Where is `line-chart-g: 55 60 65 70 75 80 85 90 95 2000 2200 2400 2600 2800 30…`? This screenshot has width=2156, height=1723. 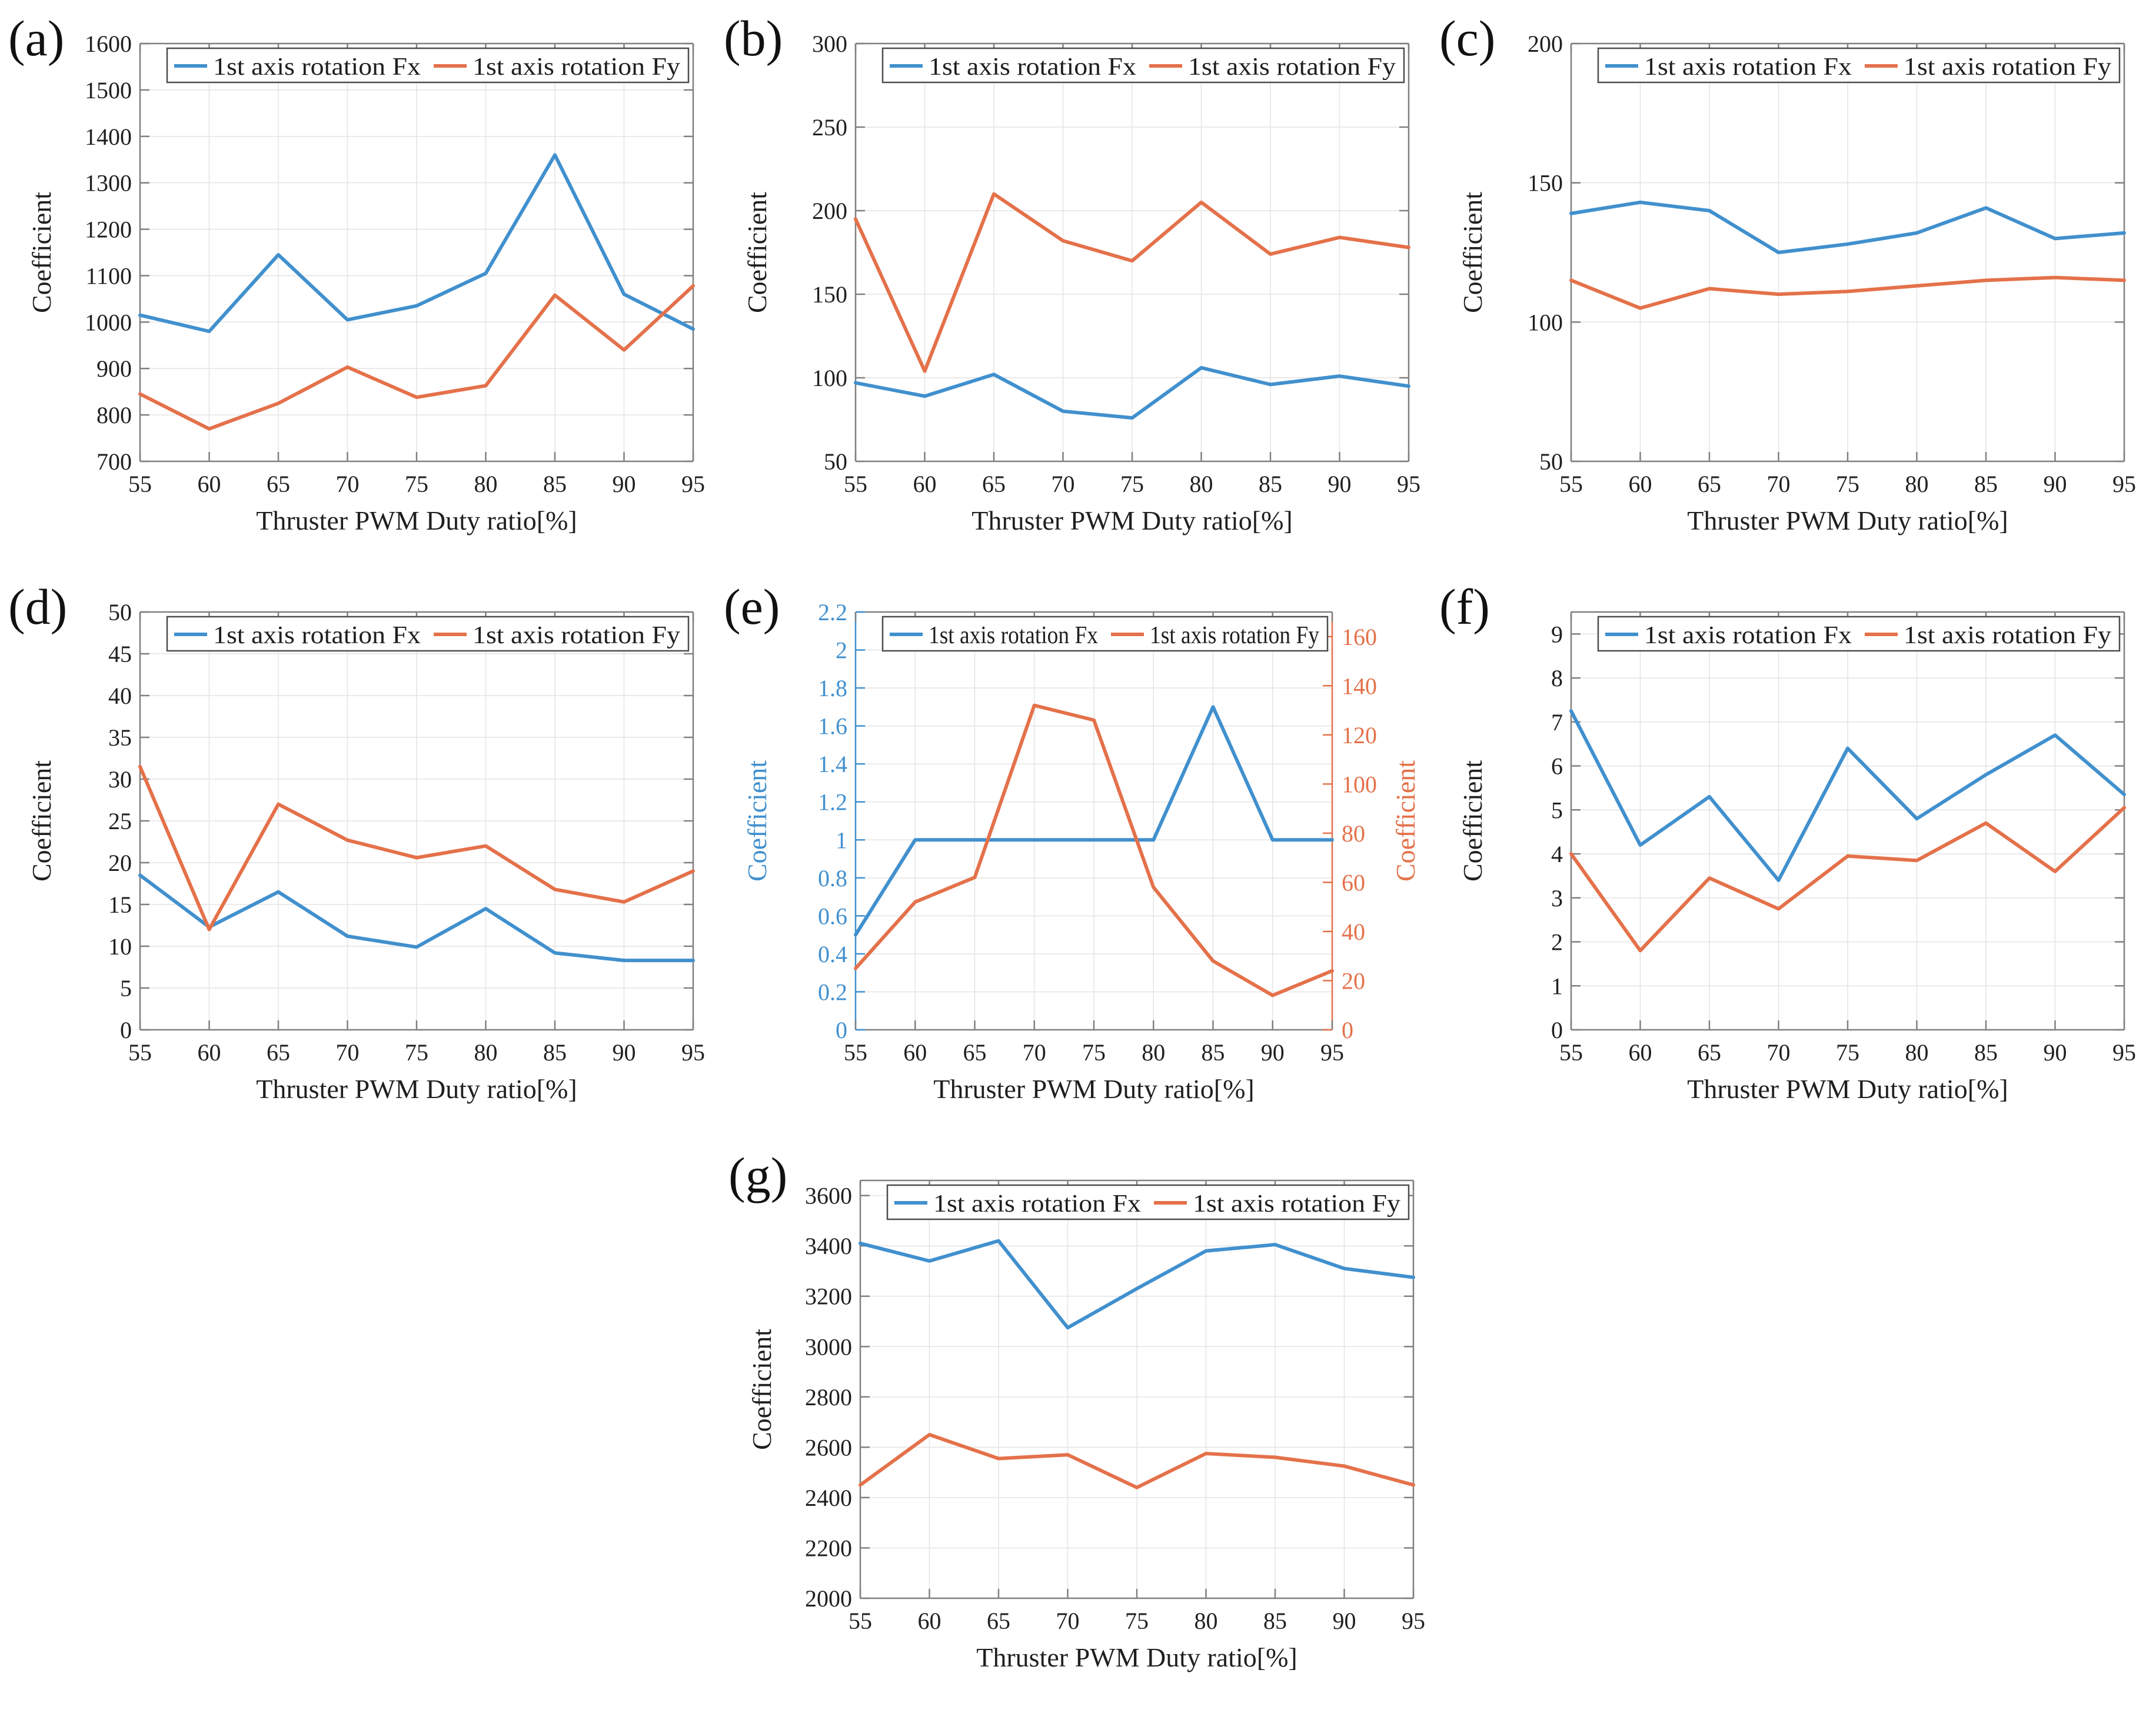 line-chart-g: 55 60 65 70 75 80 85 90 95 2000 2200 2400 2600 2800 30… is located at coordinates (1086, 1425).